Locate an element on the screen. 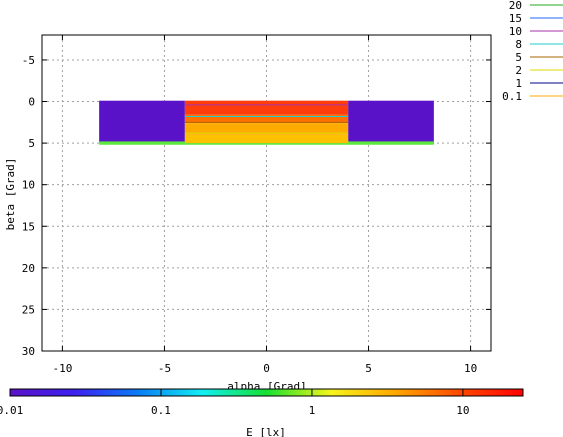 This screenshot has width=563, height=437. x-tick-label: 5 is located at coordinates (368, 368).